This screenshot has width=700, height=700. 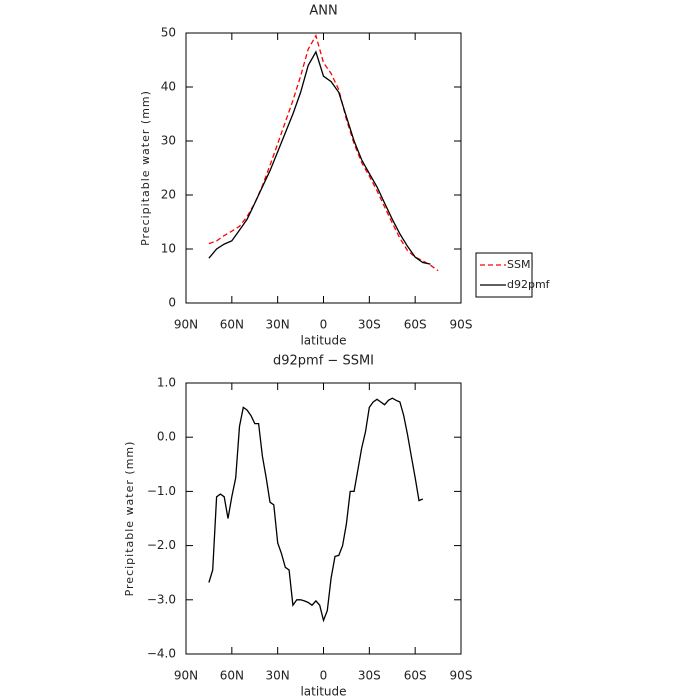 What do you see at coordinates (168, 249) in the screenshot?
I see `y-tick-label: 10` at bounding box center [168, 249].